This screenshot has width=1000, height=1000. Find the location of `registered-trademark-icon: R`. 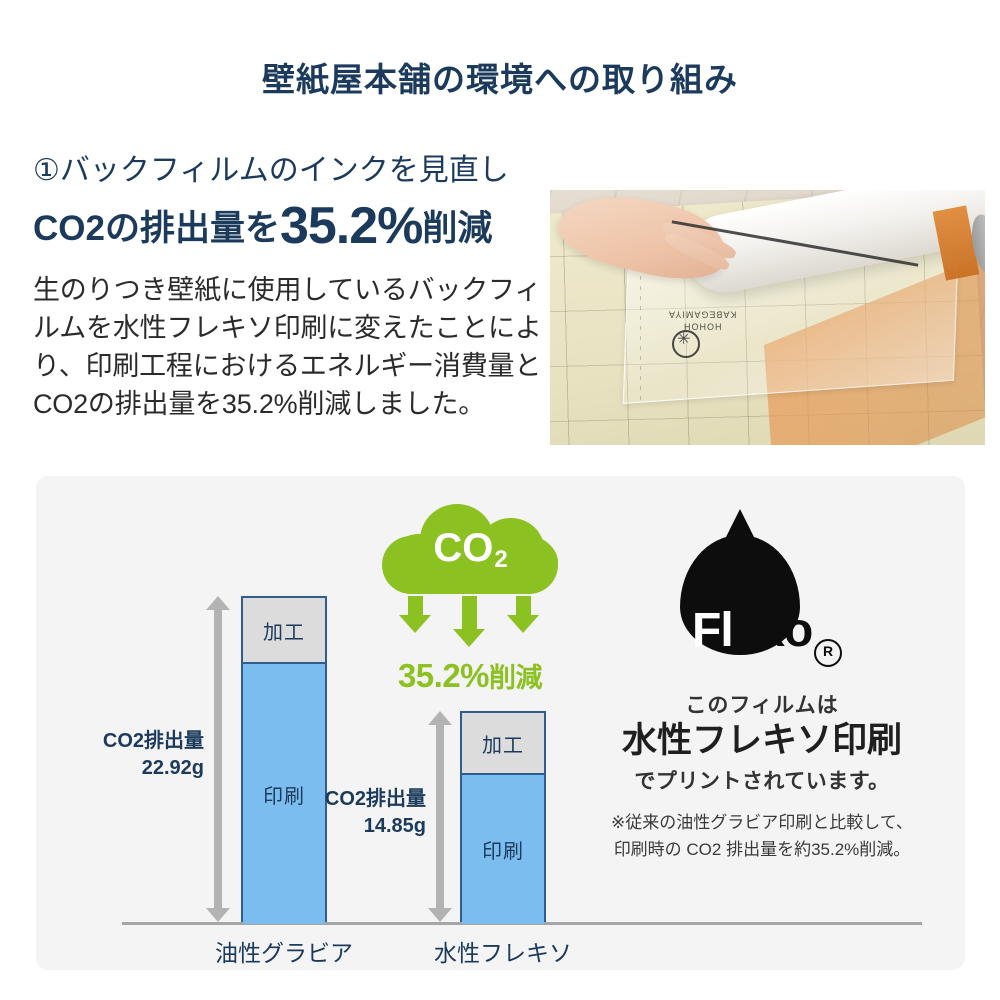

registered-trademark-icon: R is located at coordinates (828, 653).